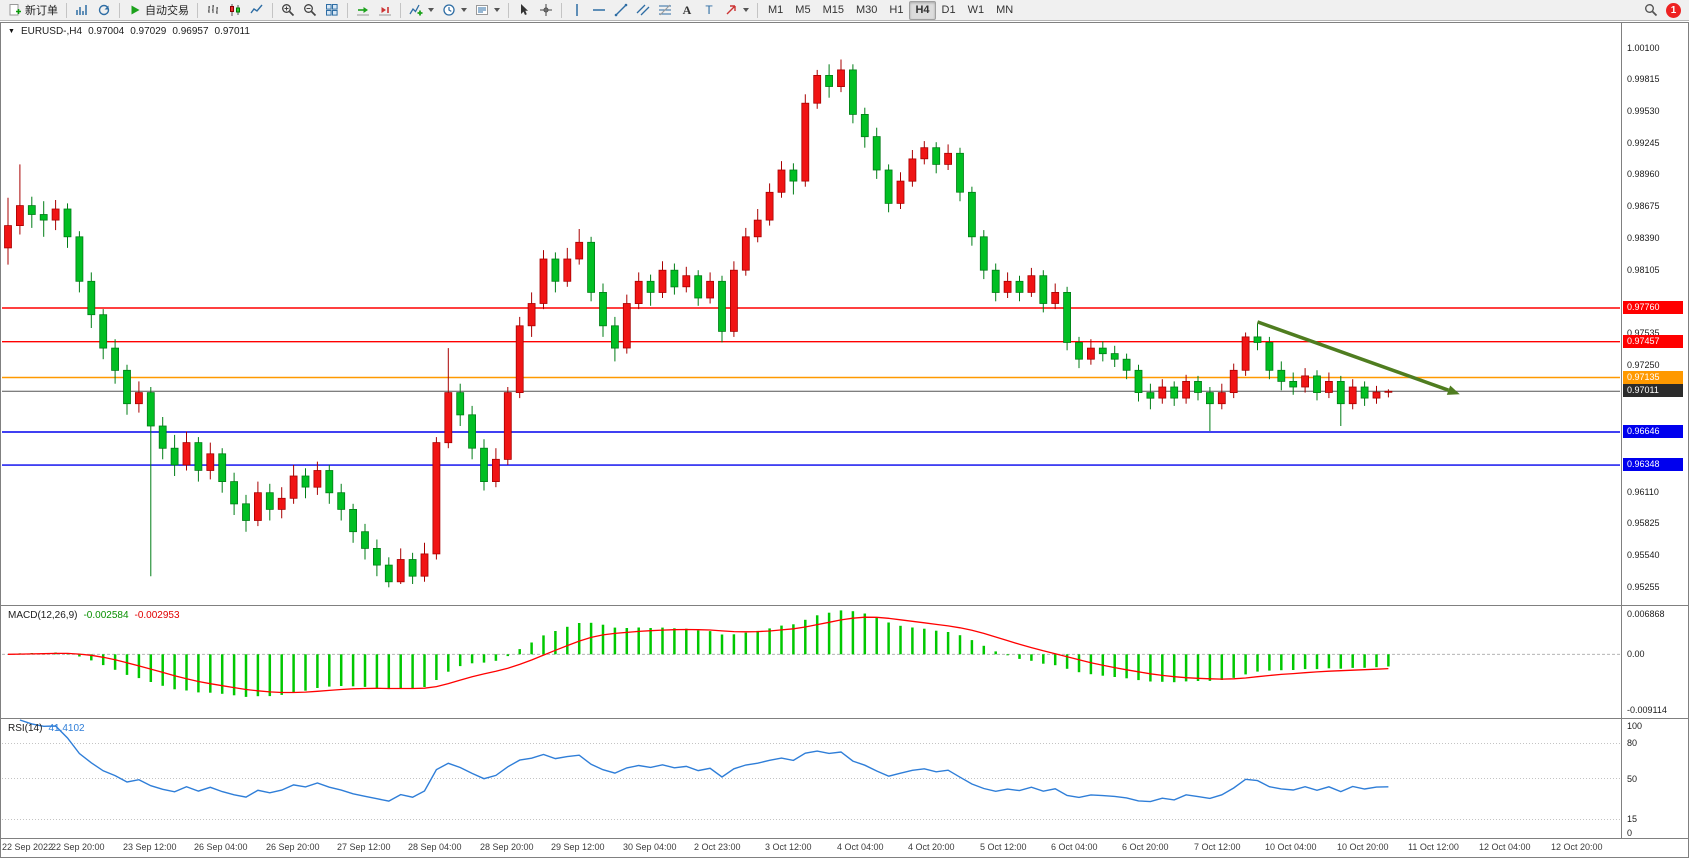  Describe the element at coordinates (922, 10) in the screenshot. I see `timeframe-h4-button: H4` at that location.